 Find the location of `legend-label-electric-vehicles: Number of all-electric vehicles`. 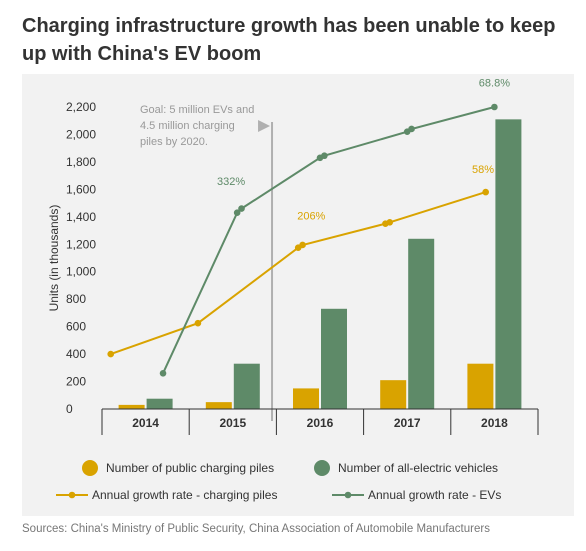

legend-label-electric-vehicles: Number of all-electric vehicles is located at coordinates (418, 468).